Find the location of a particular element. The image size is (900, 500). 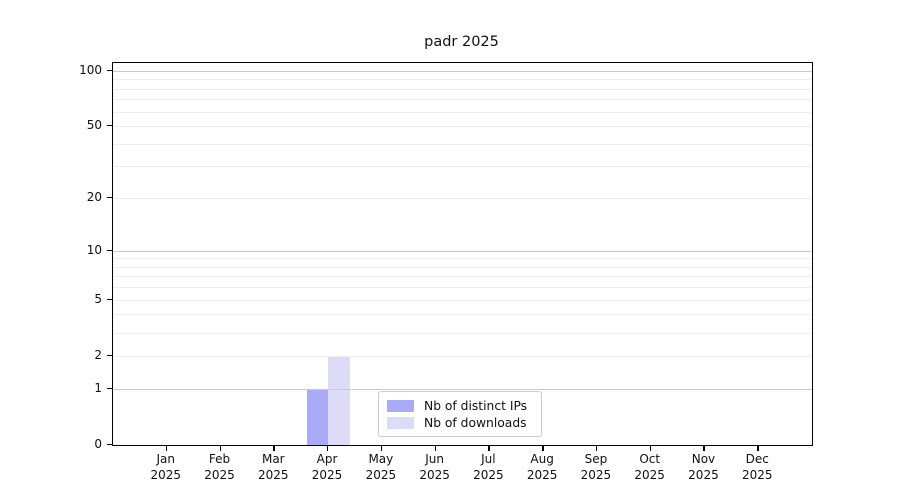

x-tick-apr is located at coordinates (328, 448).